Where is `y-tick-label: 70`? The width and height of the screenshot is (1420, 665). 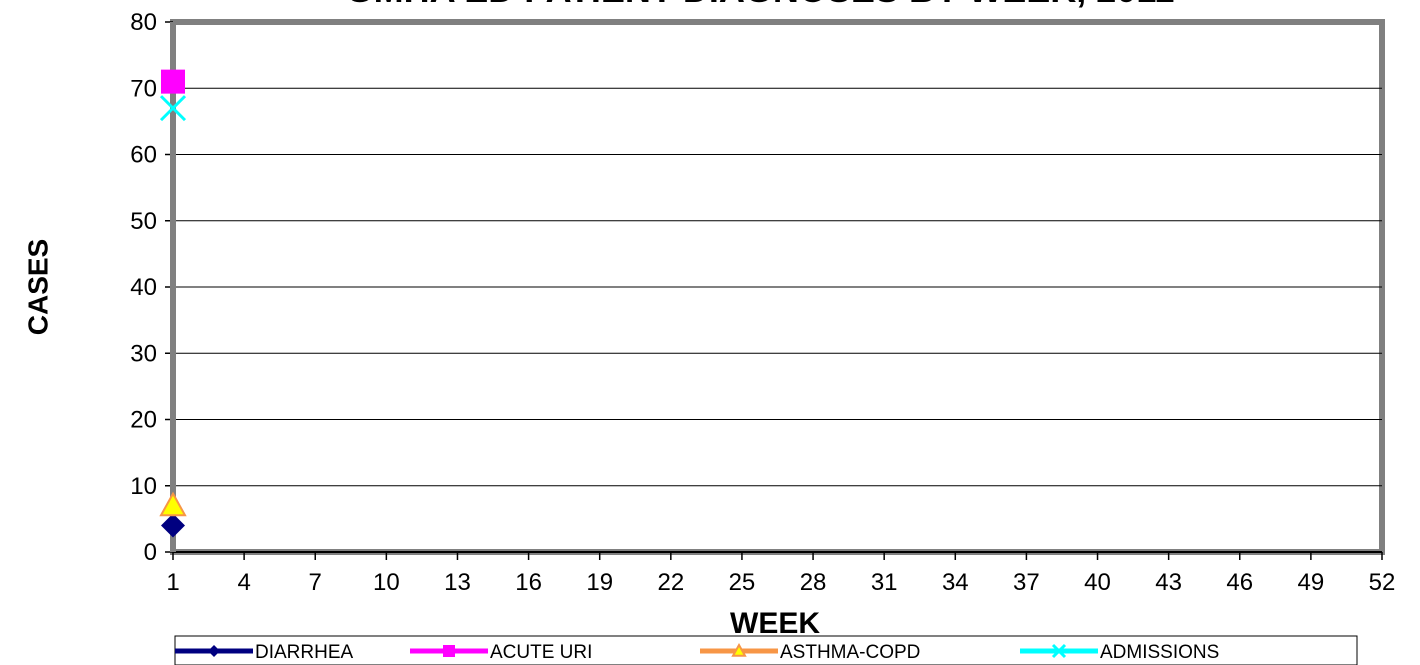 y-tick-label: 70 is located at coordinates (143, 88).